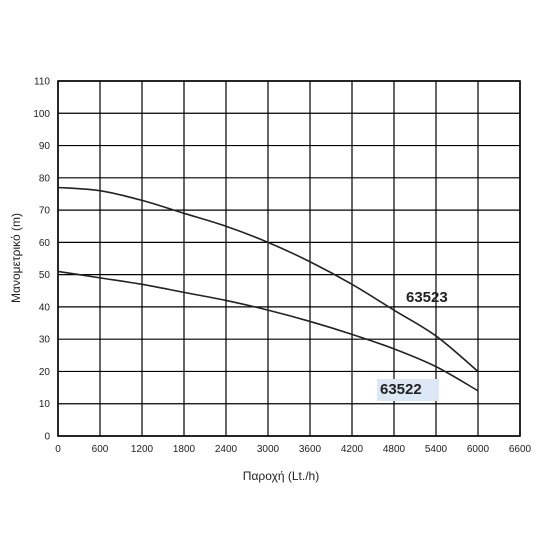 The width and height of the screenshot is (550, 550). What do you see at coordinates (42, 82) in the screenshot?
I see `y-tick-label-110: 110` at bounding box center [42, 82].